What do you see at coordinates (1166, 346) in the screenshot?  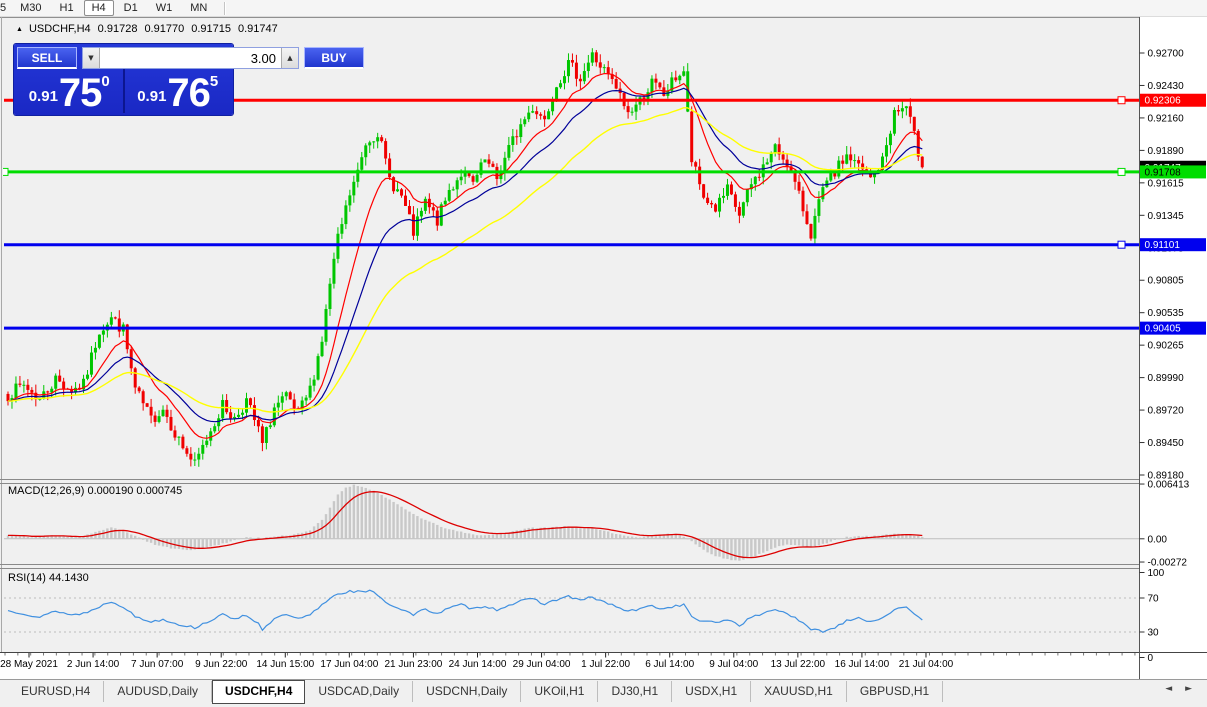 I see `svg-text: 0.90265` at bounding box center [1166, 346].